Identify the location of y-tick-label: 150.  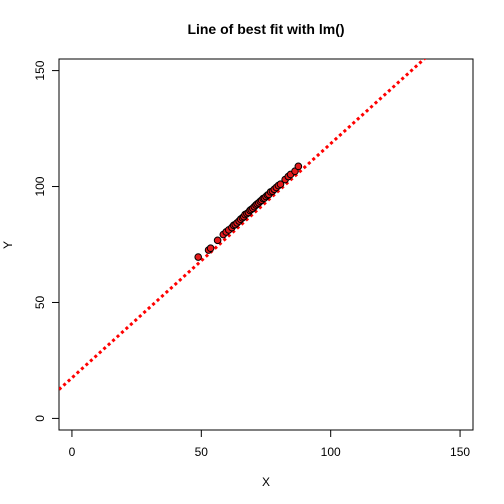
(40, 70).